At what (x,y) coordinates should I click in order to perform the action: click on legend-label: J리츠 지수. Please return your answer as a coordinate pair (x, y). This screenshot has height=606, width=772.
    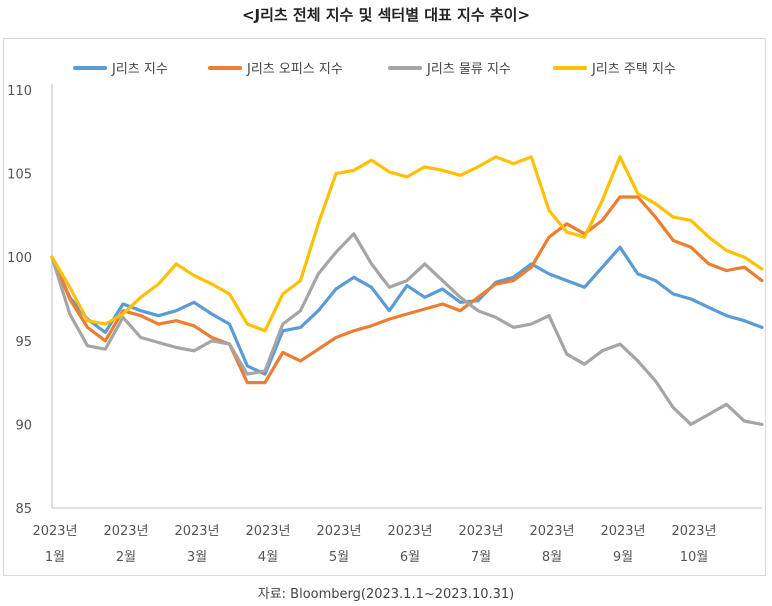
    Looking at the image, I should click on (139, 69).